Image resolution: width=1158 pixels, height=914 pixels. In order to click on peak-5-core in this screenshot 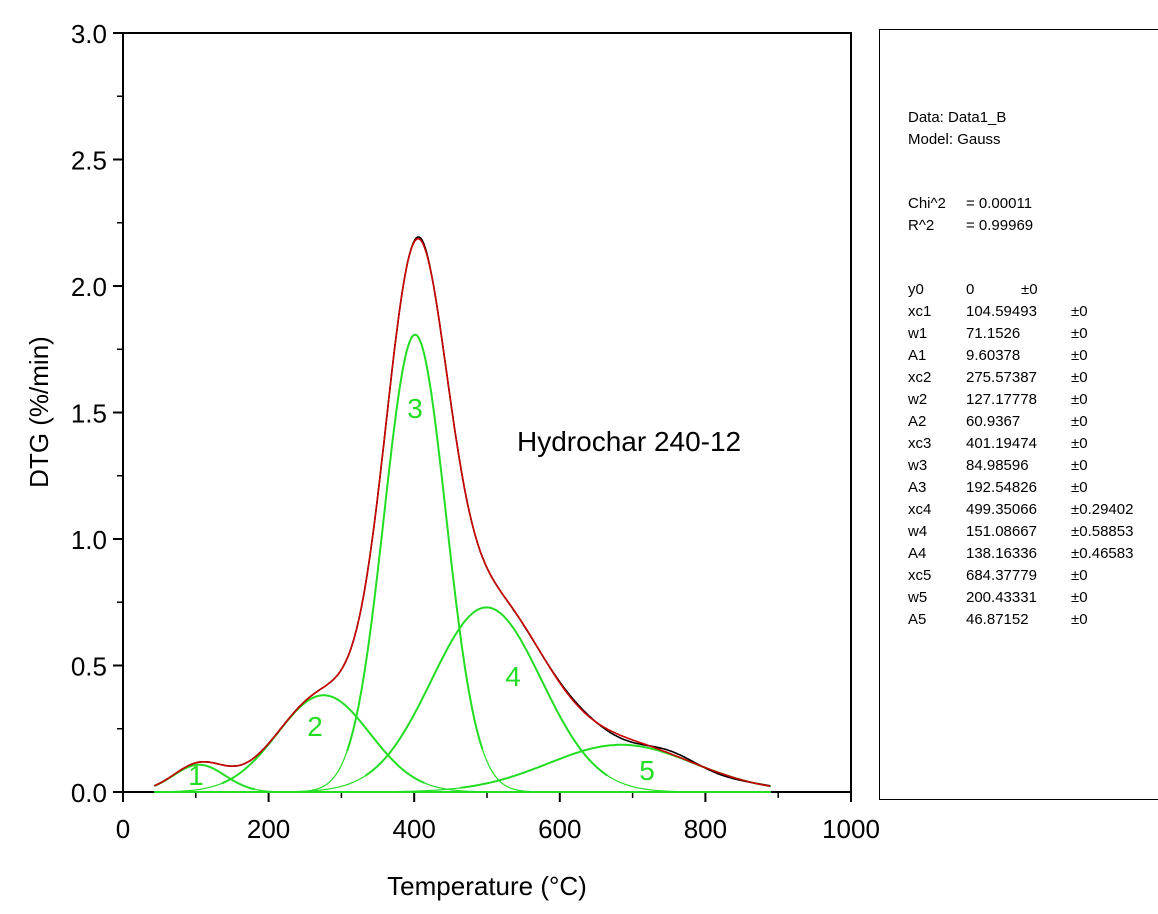, I will do `click(615, 766)`.